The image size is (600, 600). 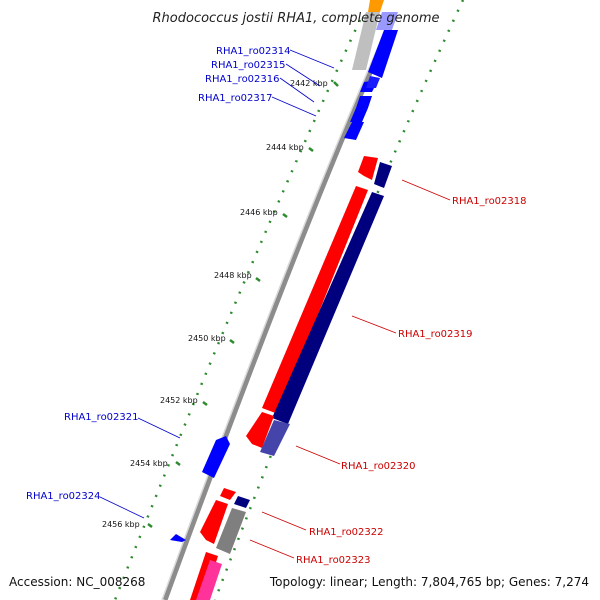 What do you see at coordinates (366, 41) in the screenshot?
I see `gray-feature-top` at bounding box center [366, 41].